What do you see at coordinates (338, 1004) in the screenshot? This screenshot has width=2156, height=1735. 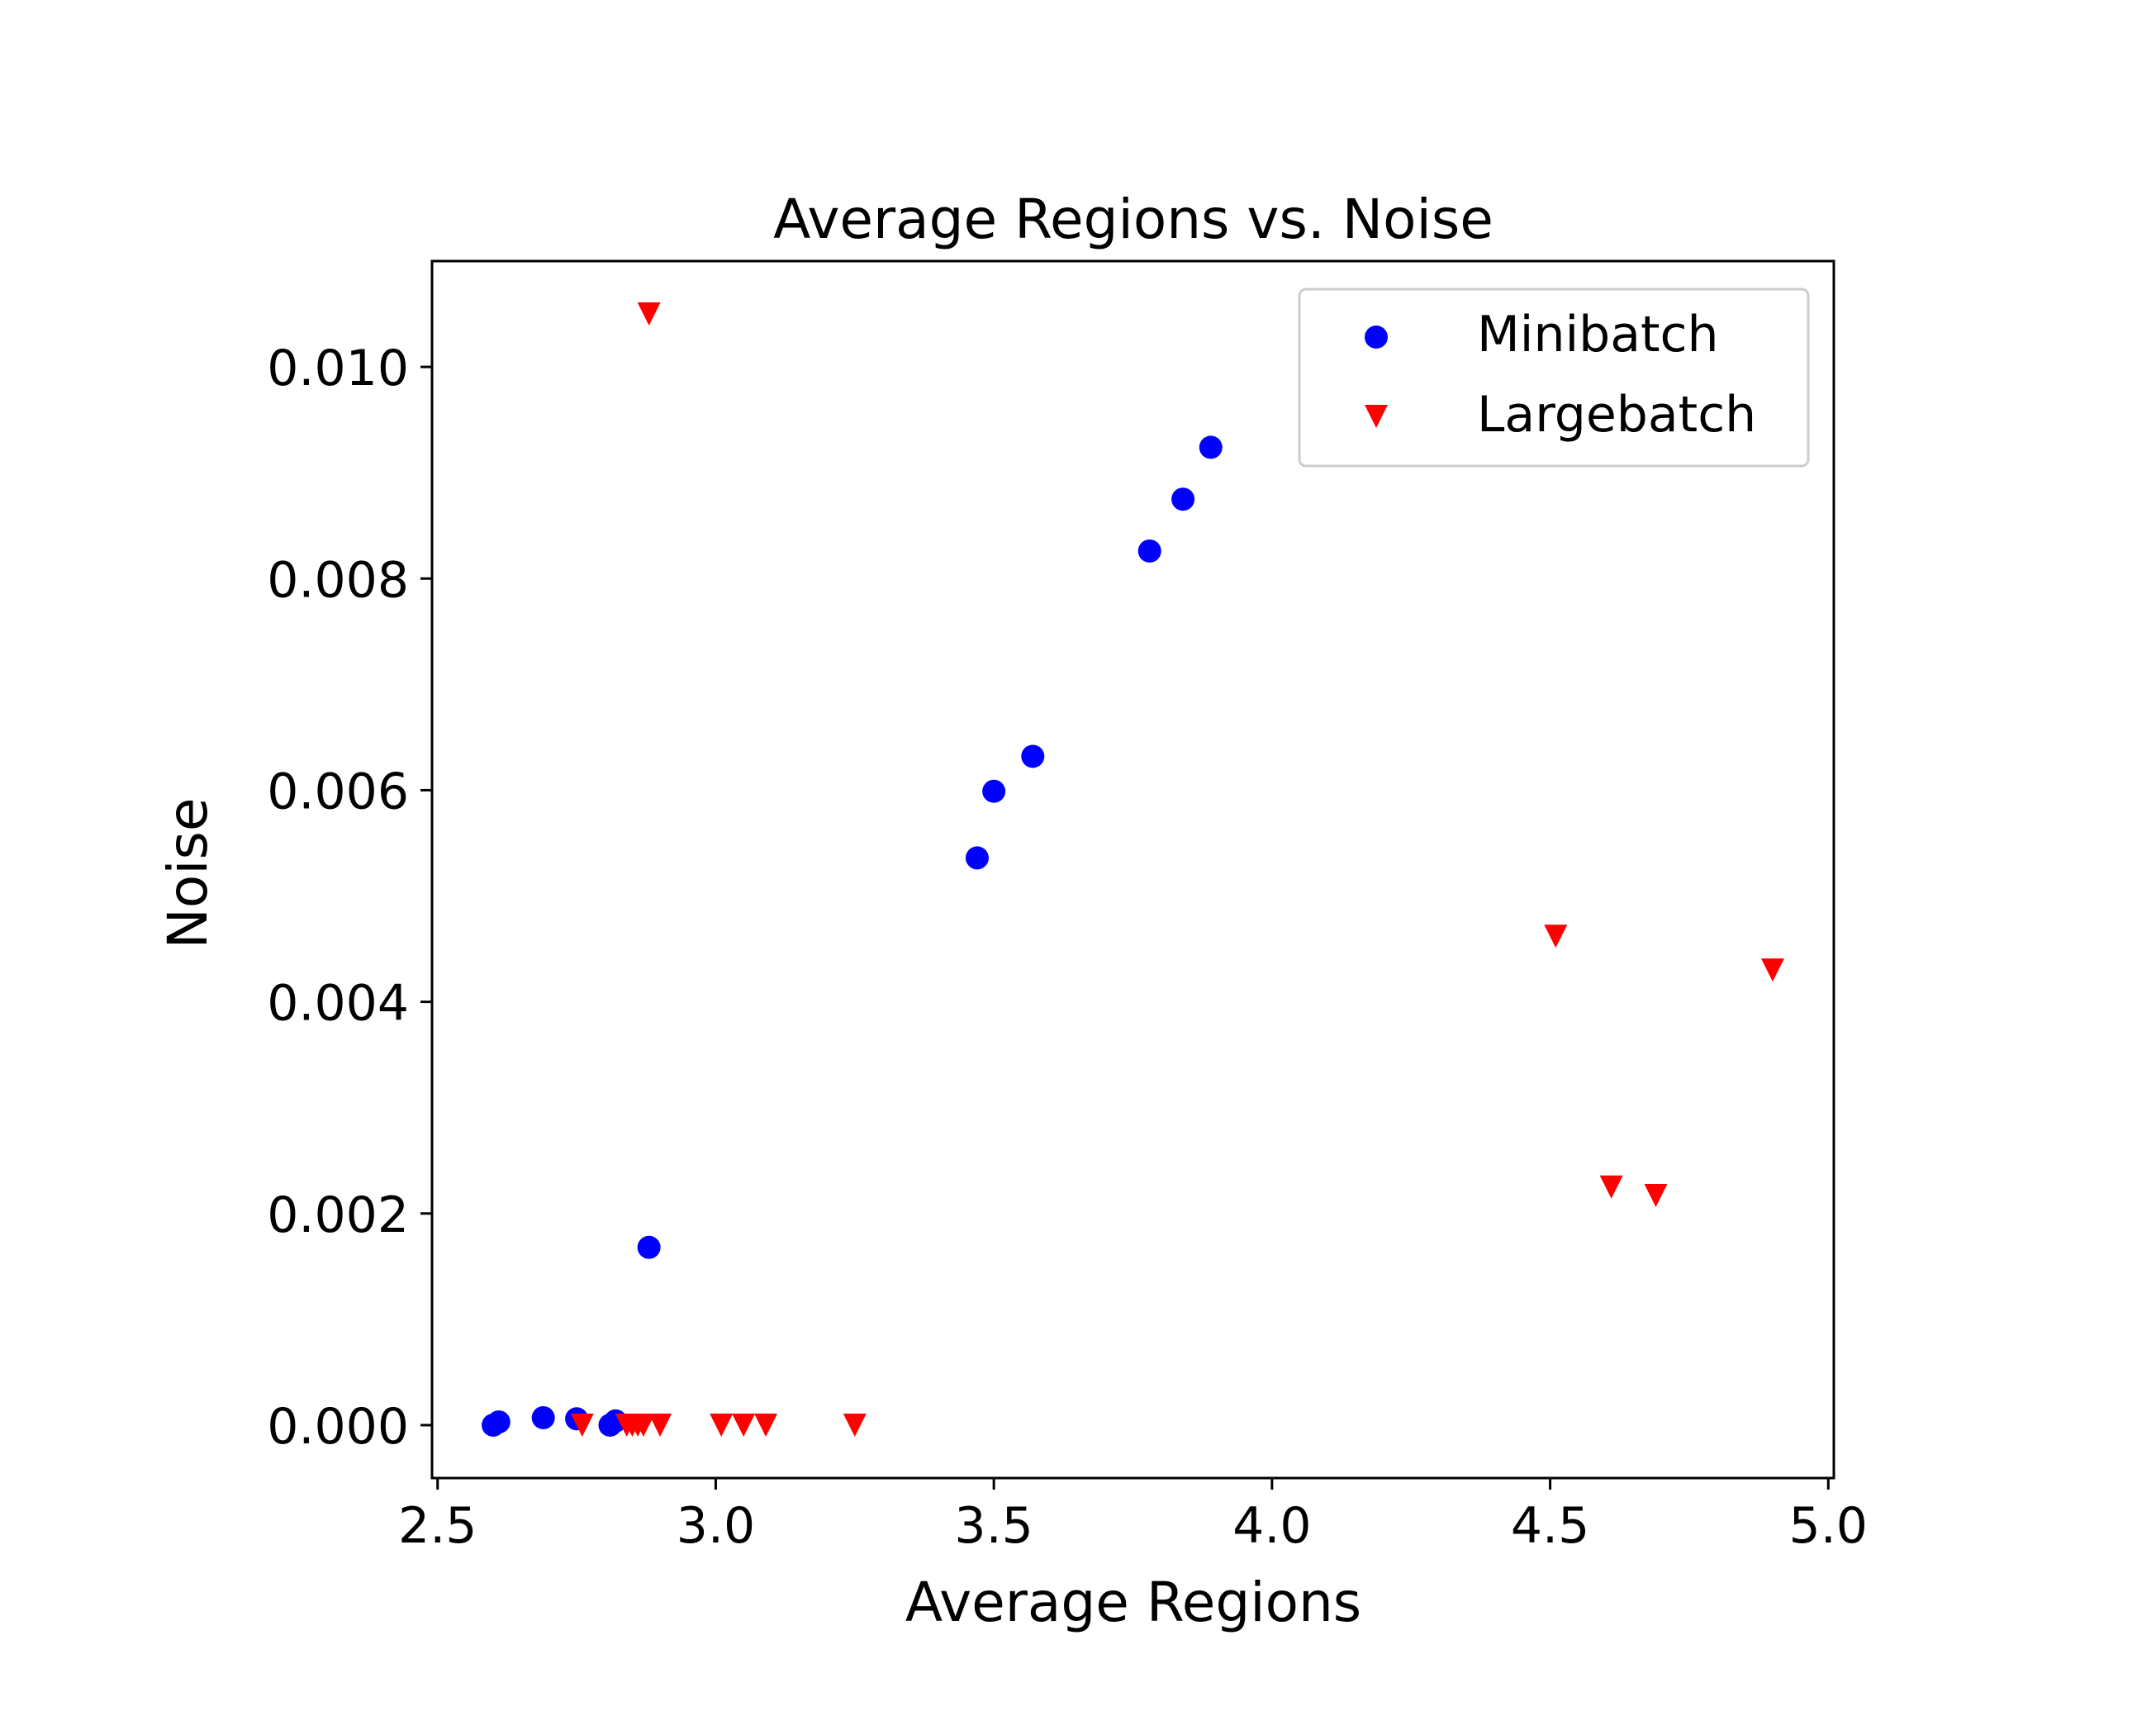 I see `y-tick-label: 0.004` at bounding box center [338, 1004].